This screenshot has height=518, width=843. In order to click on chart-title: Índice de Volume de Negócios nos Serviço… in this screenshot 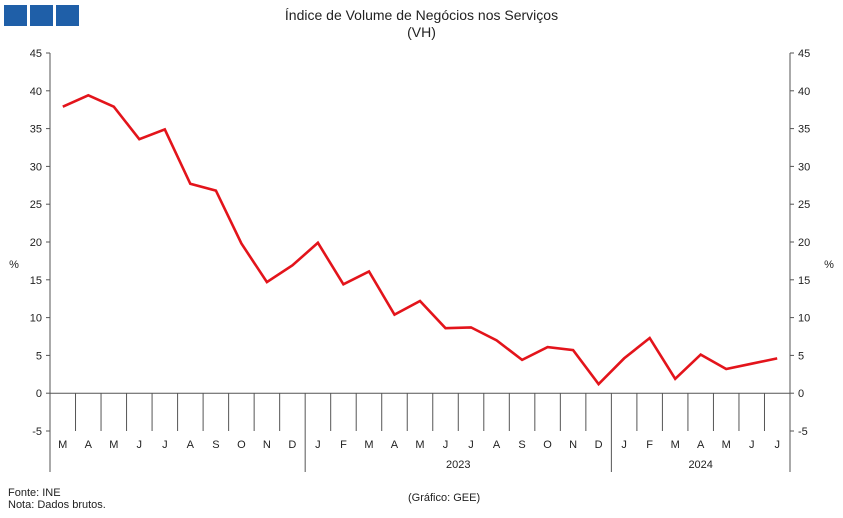, I will do `click(421, 15)`.